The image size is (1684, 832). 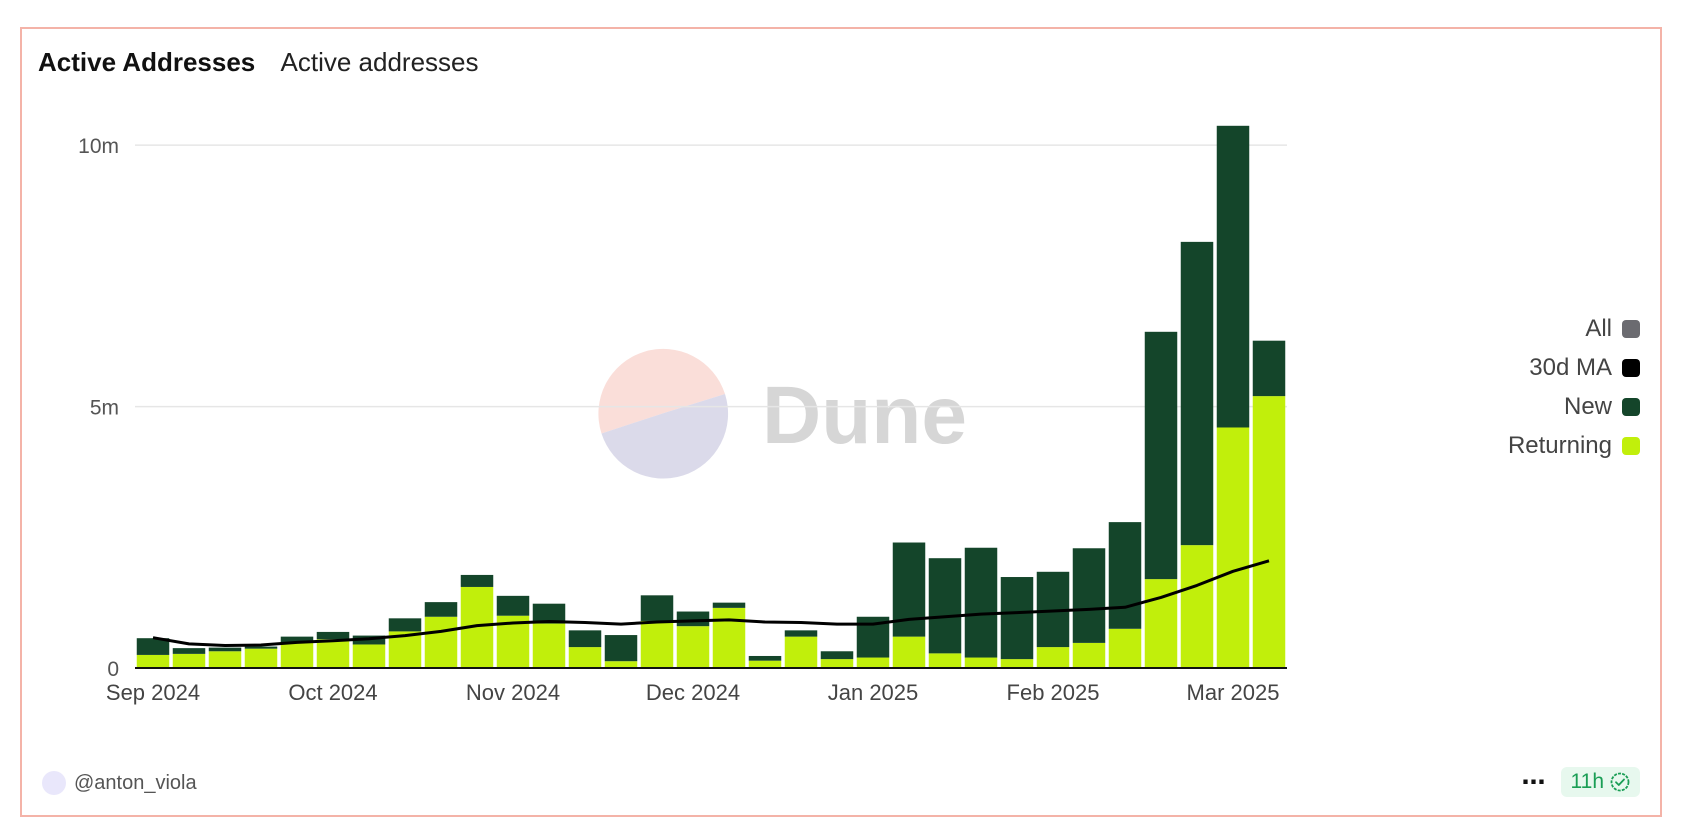 I want to click on legend-item: All, so click(x=1574, y=328).